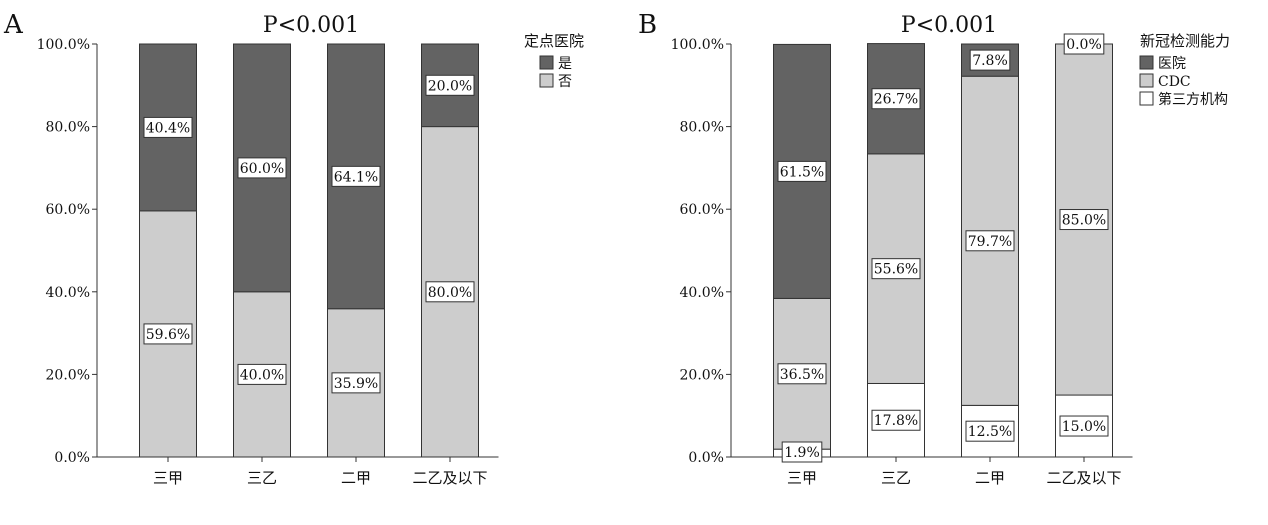 This screenshot has width=1268, height=525. What do you see at coordinates (565, 82) in the screenshot?
I see `legend-label: 否` at bounding box center [565, 82].